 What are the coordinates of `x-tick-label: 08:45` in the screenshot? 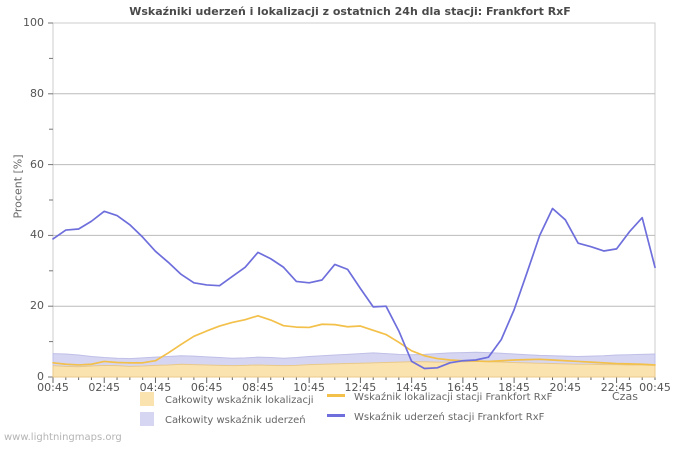 It's located at (258, 387).